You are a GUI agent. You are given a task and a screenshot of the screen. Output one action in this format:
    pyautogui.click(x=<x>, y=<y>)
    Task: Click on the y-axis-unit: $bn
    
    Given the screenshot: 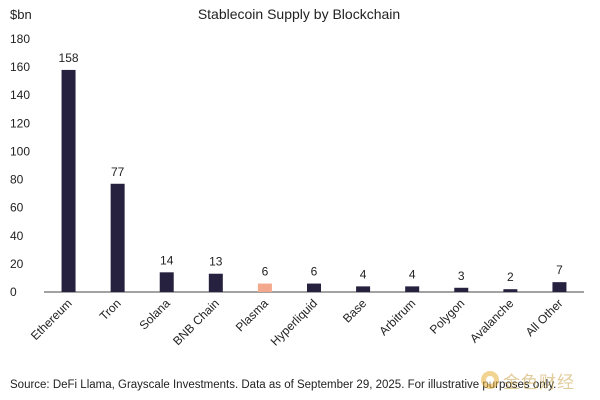 What is the action you would take?
    pyautogui.click(x=21, y=14)
    